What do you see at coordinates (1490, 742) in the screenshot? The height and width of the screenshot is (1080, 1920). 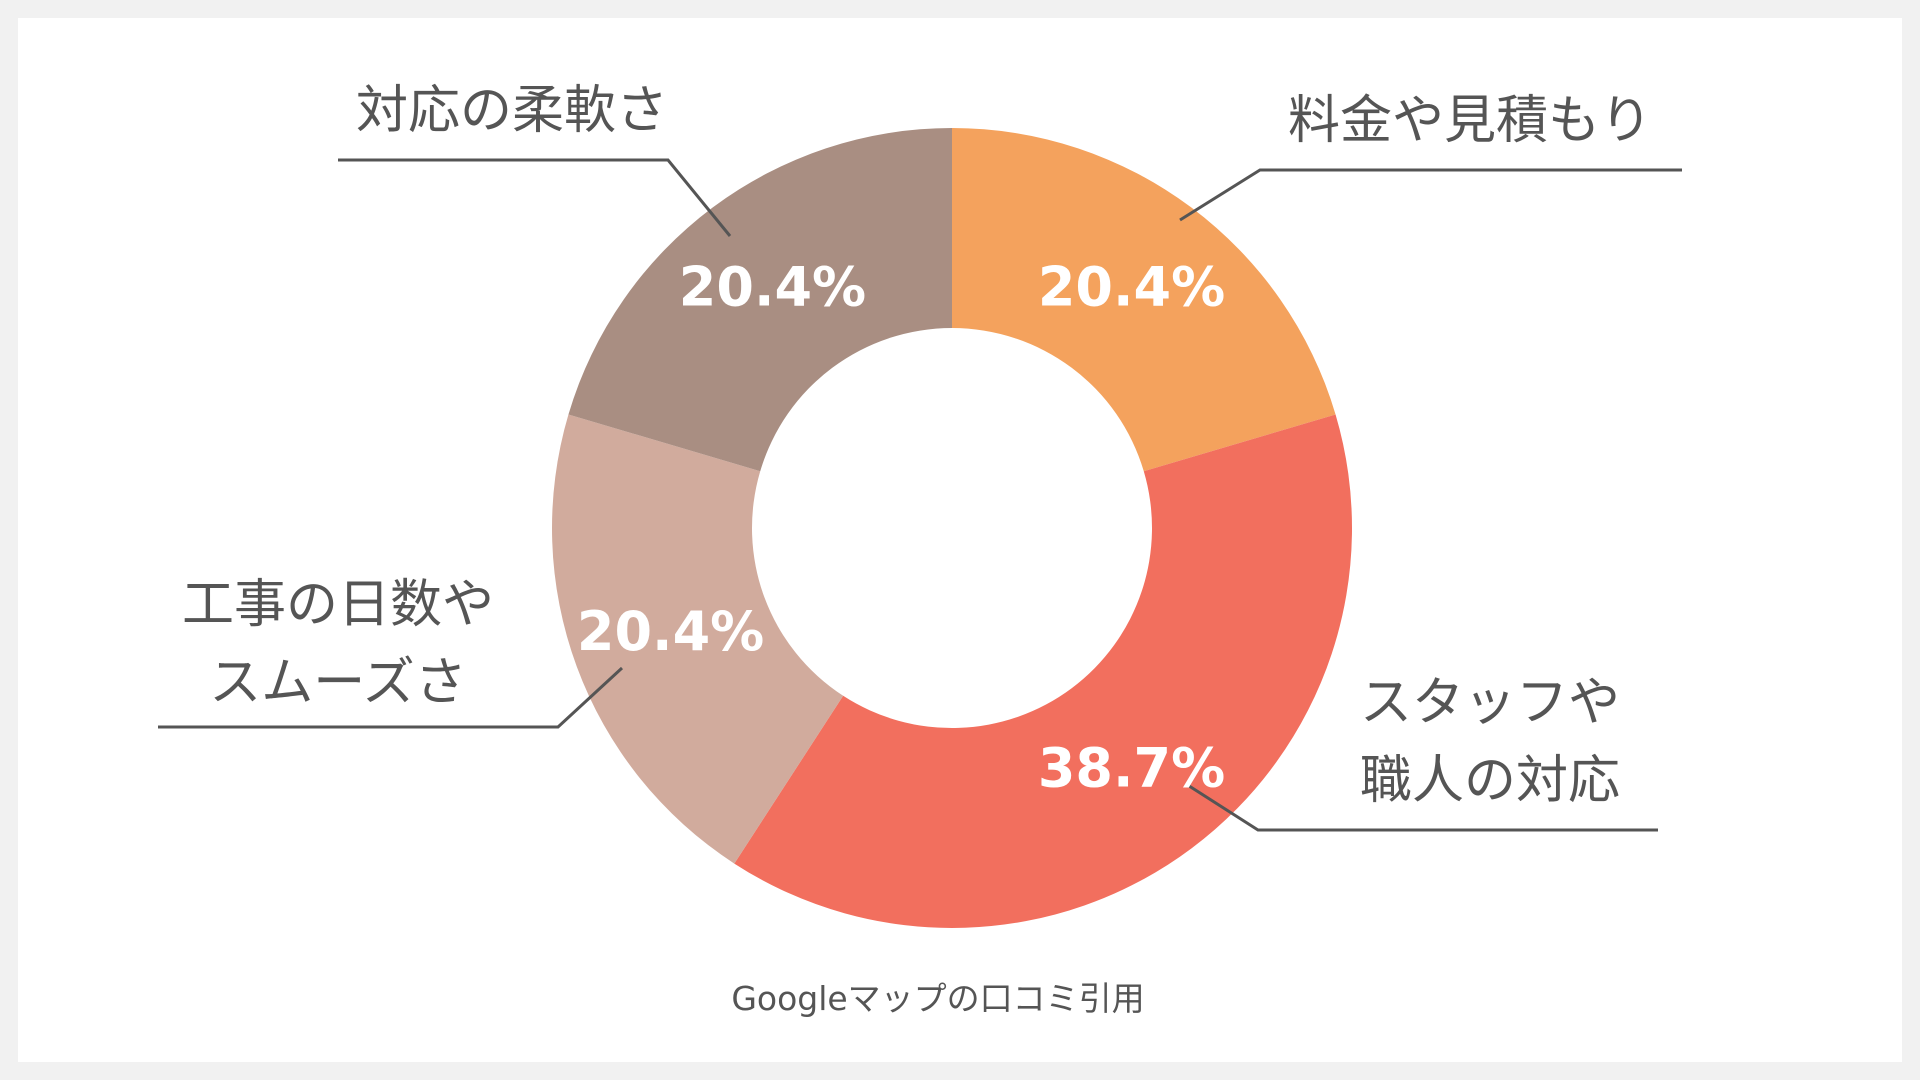 I see `category-label-1: スタッフや職人の対応` at bounding box center [1490, 742].